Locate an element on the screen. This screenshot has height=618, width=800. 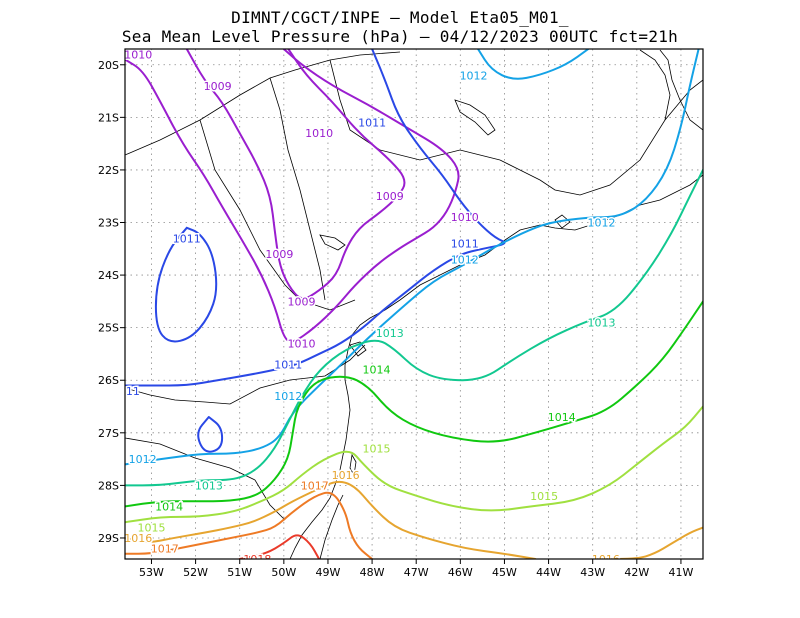
x-tick-label: 52W is located at coordinates (195, 572).